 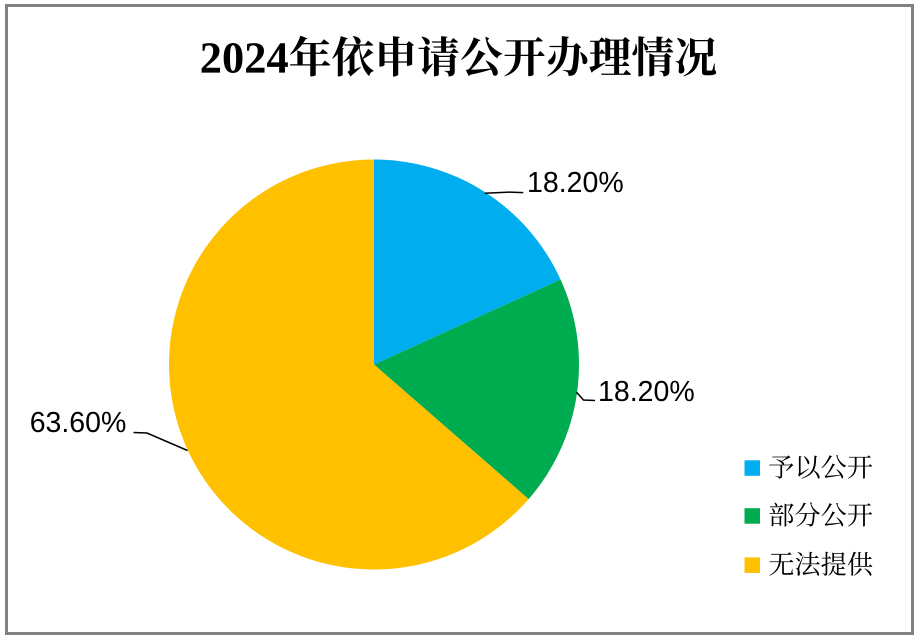 I want to click on svg-text: 63.60%, so click(x=78, y=423).